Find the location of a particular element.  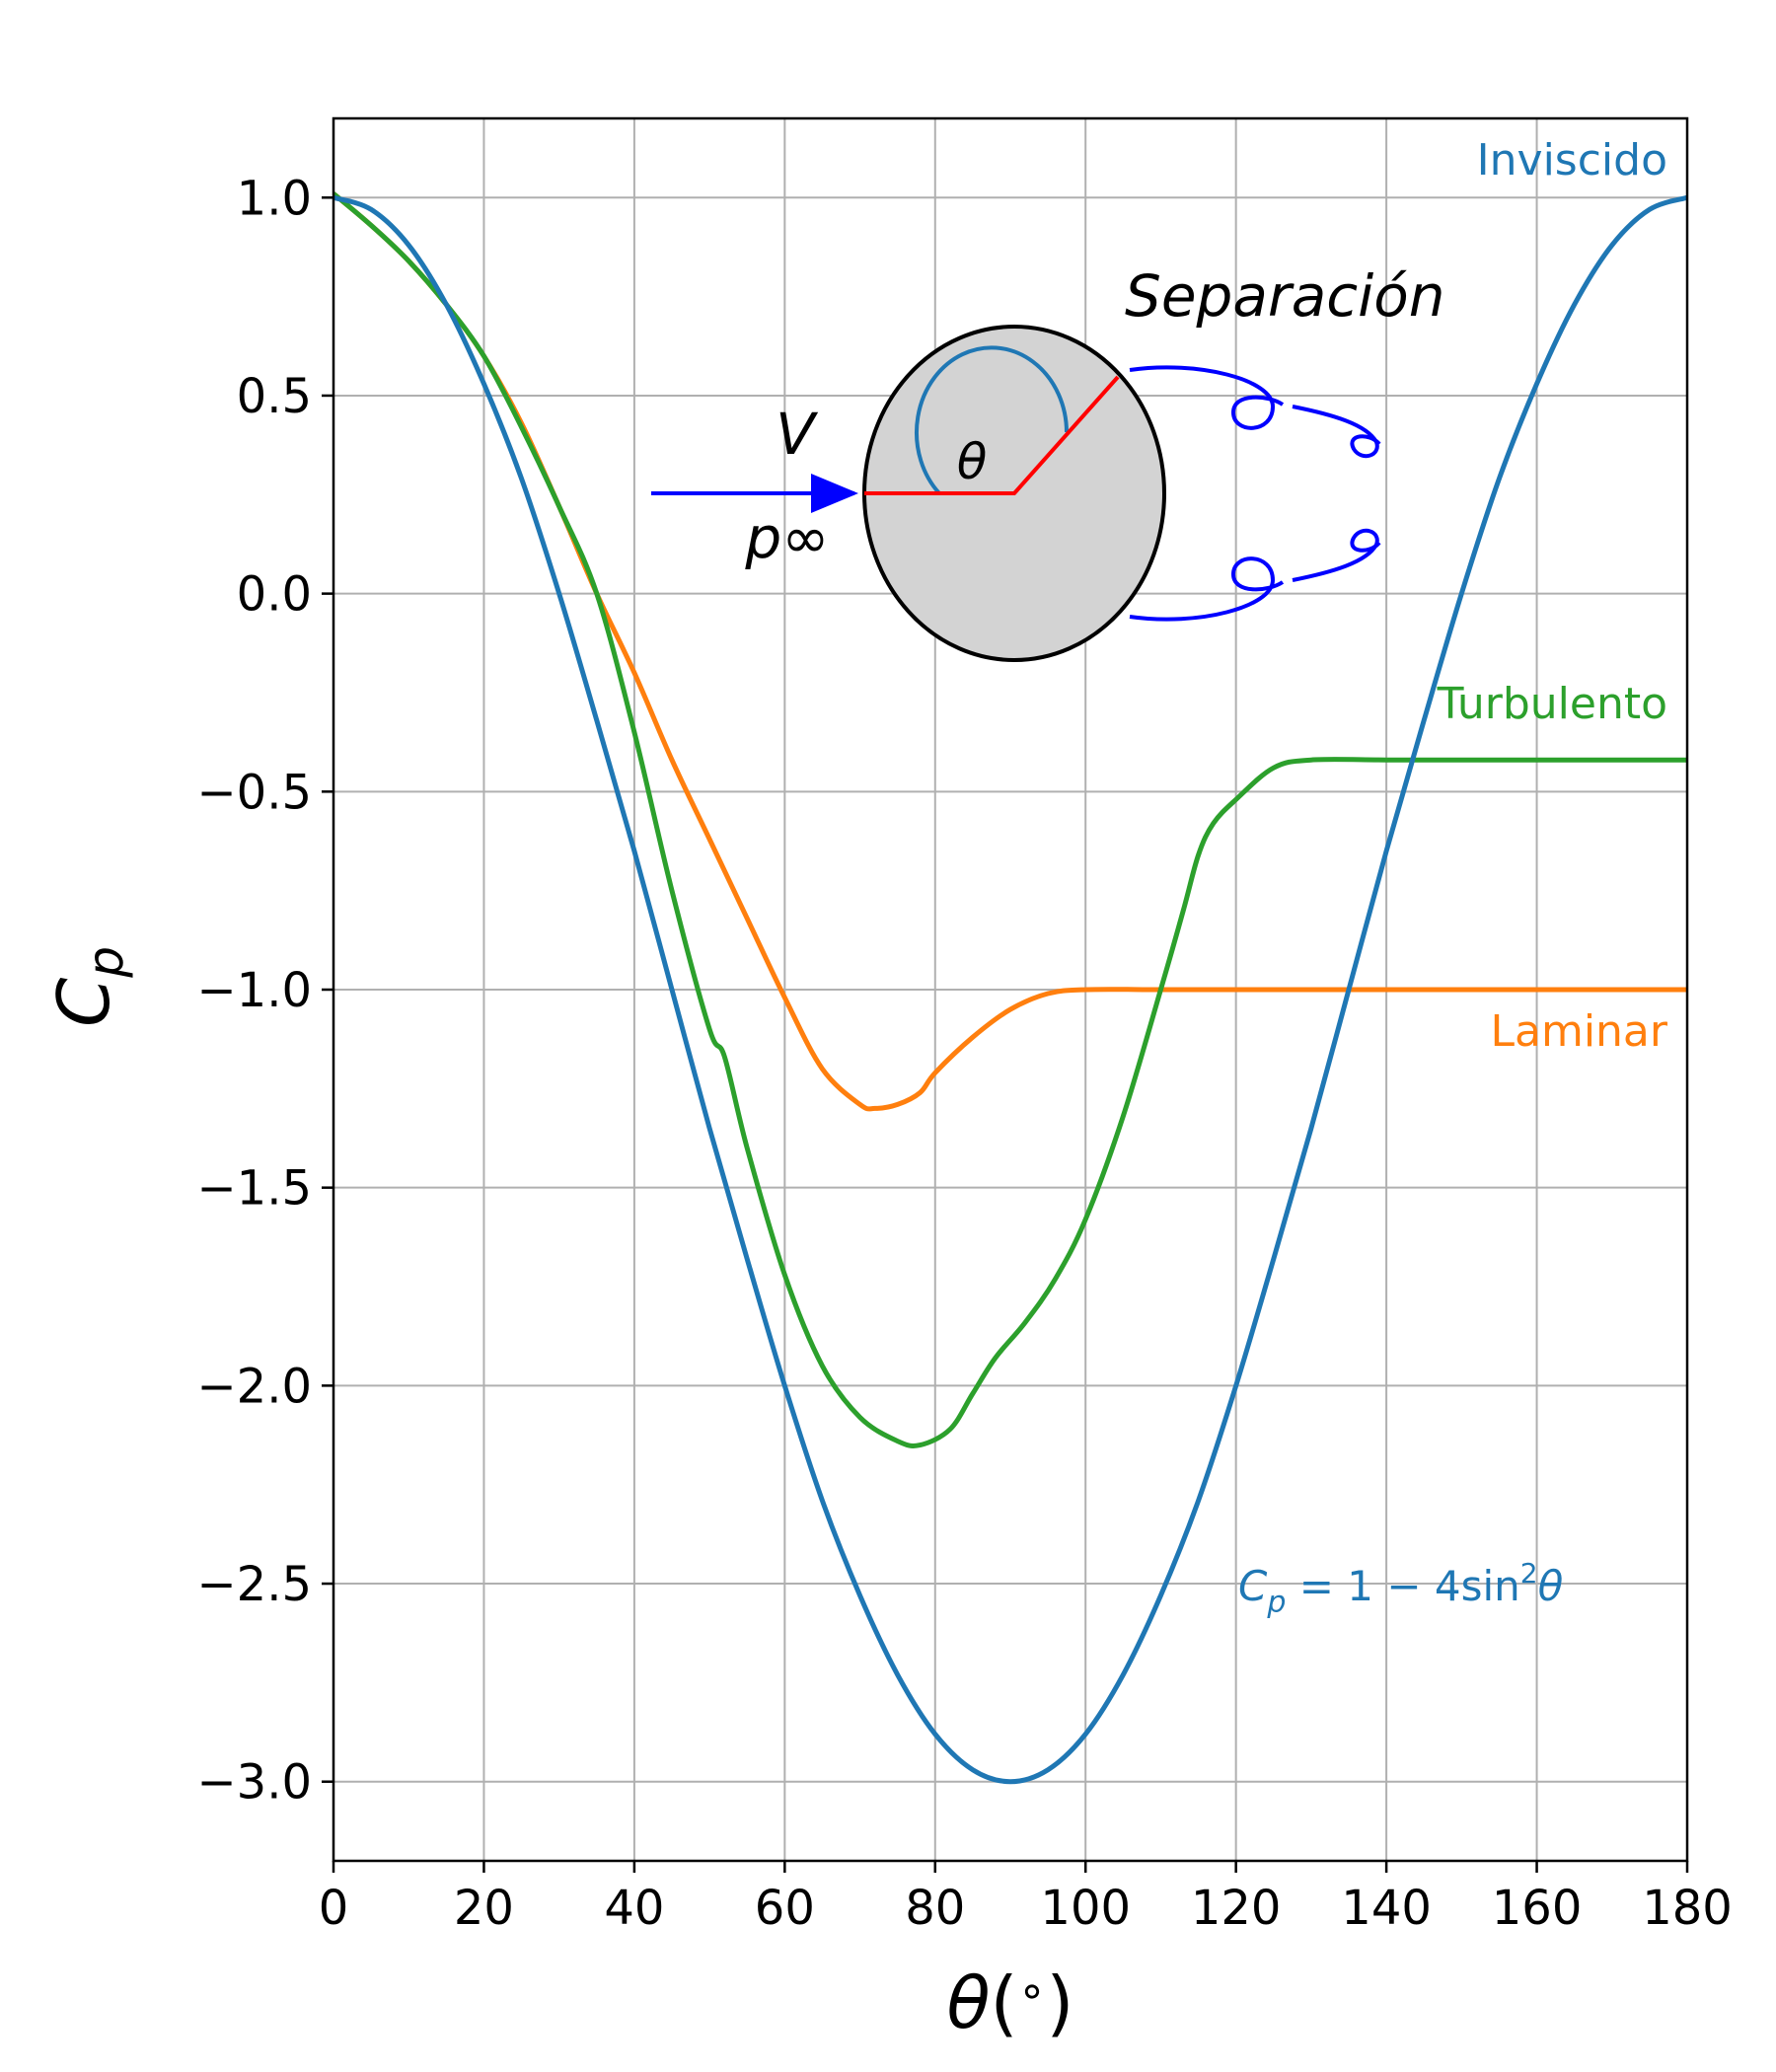

y-tick-label: −0.5 is located at coordinates (254, 792).